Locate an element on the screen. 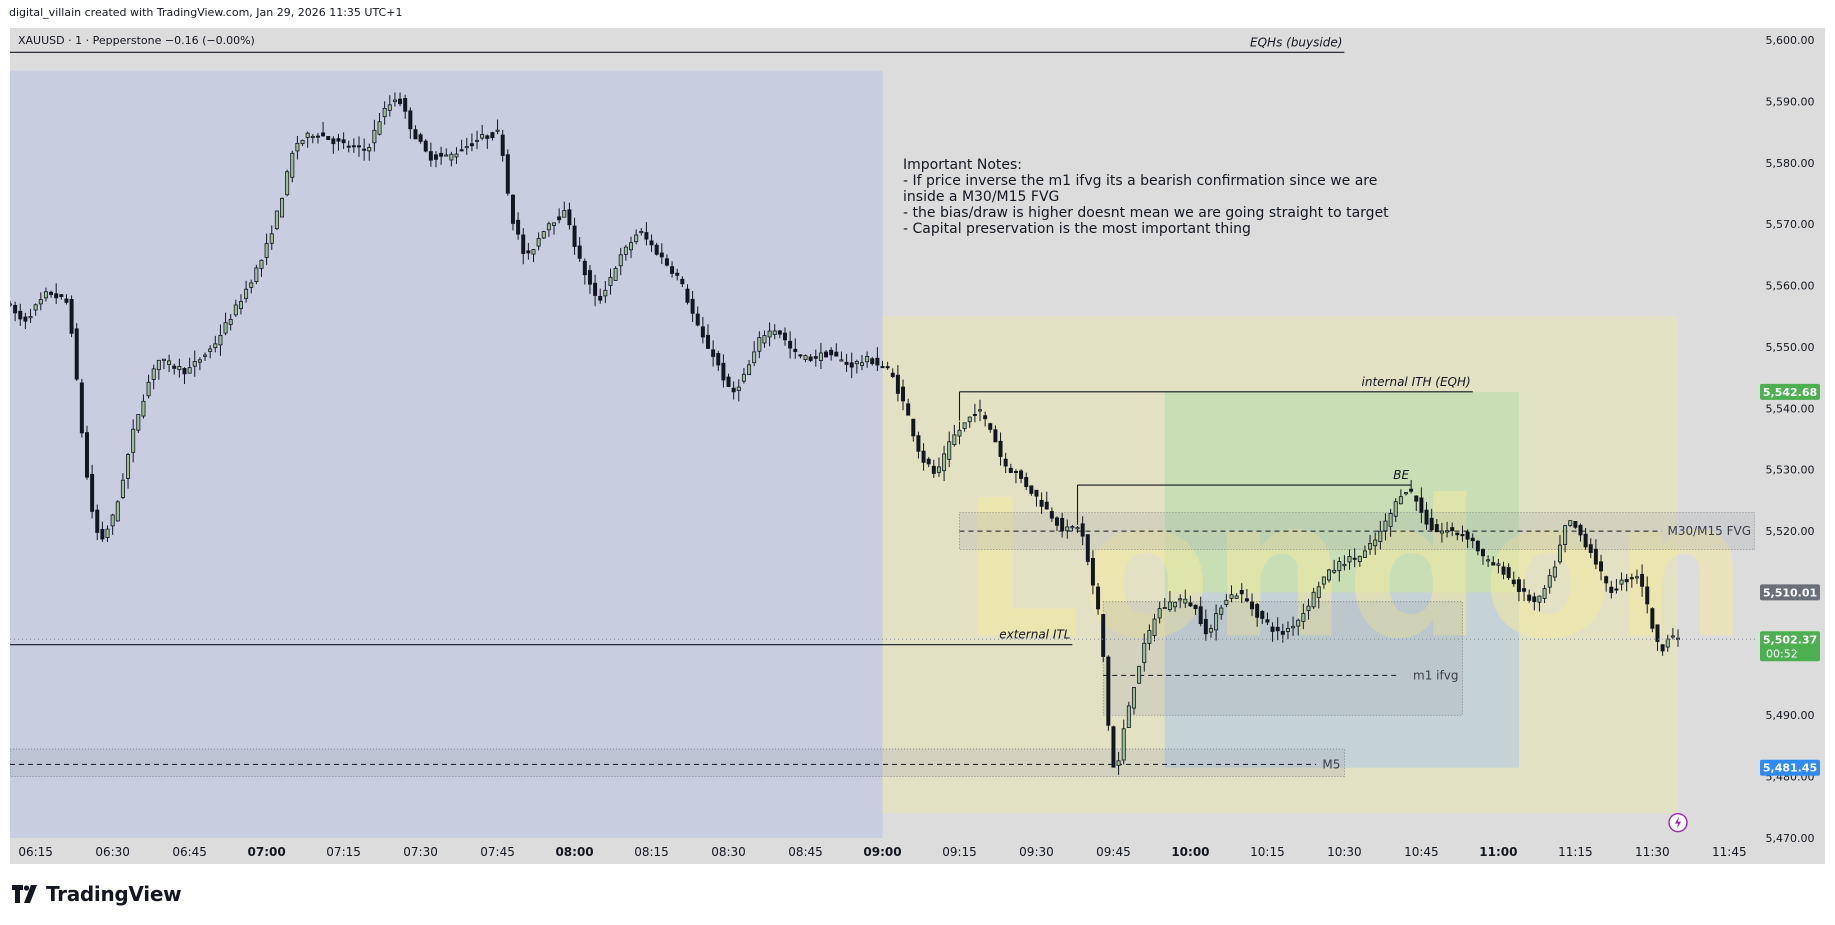 The height and width of the screenshot is (925, 1835). trade-profit-zone is located at coordinates (1341, 492).